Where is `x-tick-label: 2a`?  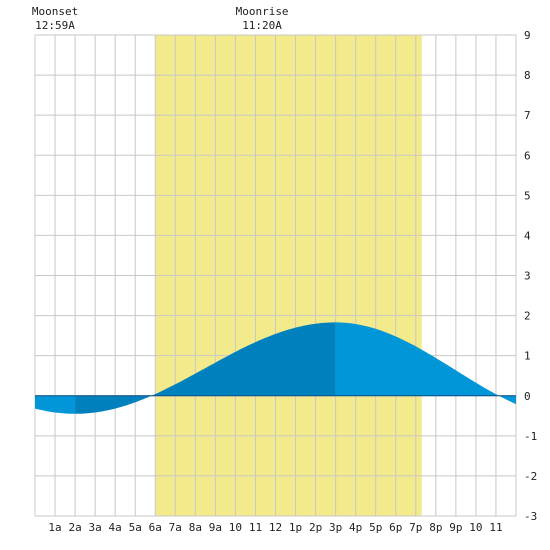 x-tick-label: 2a is located at coordinates (74, 527).